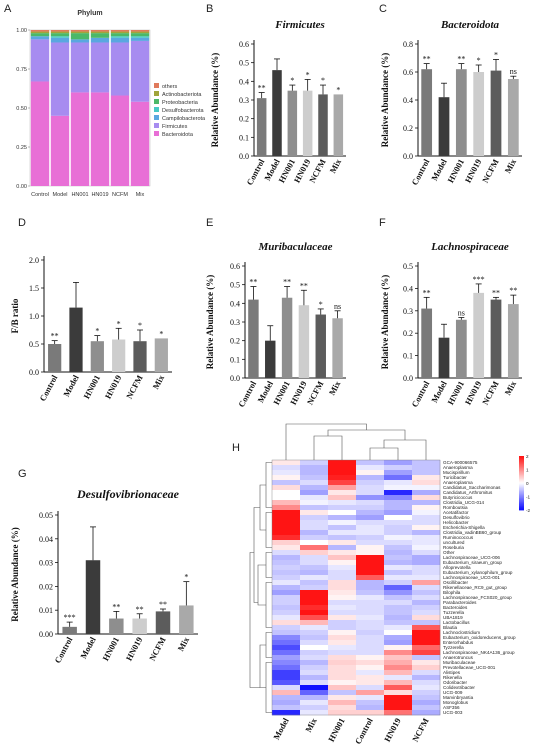 Image resolution: width=550 pixels, height=754 pixels. I want to click on y-tick-label: 0.8, so click(408, 44).